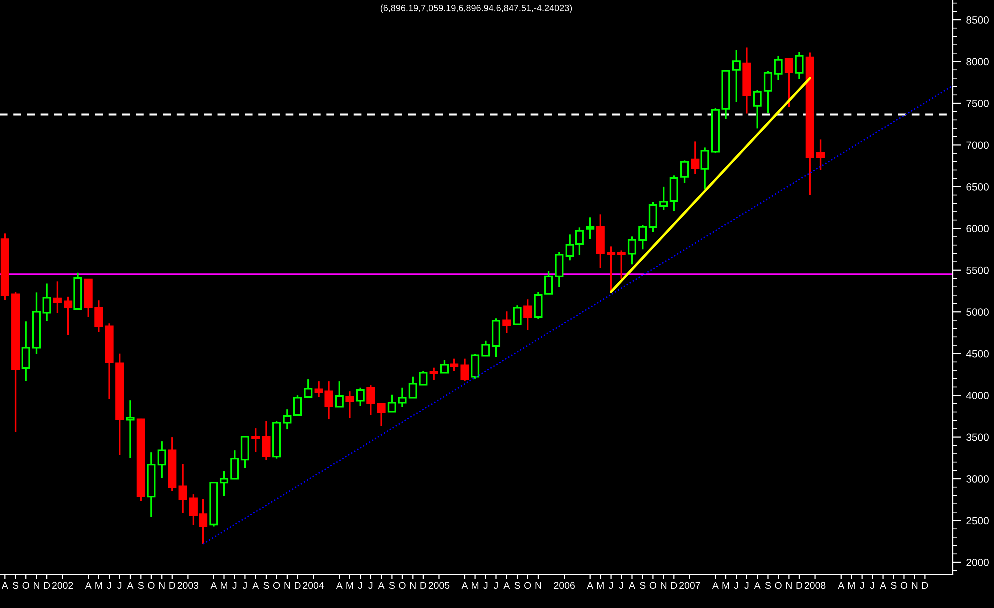 The image size is (994, 608). What do you see at coordinates (977, 104) in the screenshot?
I see `y-tick-label: 7500` at bounding box center [977, 104].